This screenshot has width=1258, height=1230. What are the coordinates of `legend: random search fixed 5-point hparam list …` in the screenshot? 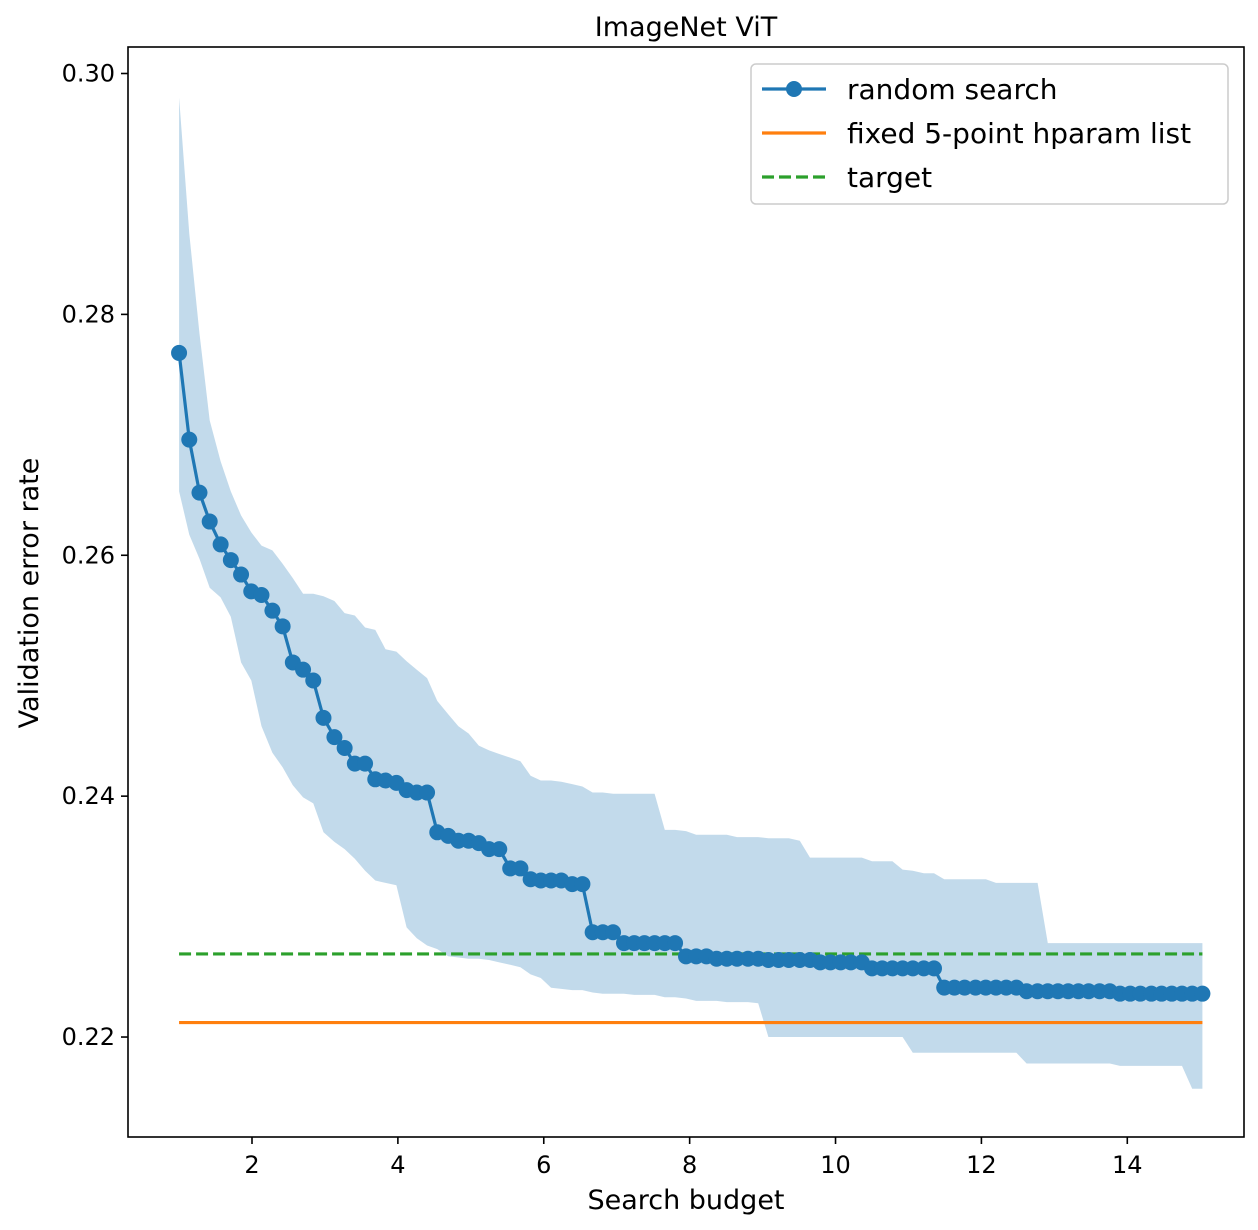 It's located at (989, 134).